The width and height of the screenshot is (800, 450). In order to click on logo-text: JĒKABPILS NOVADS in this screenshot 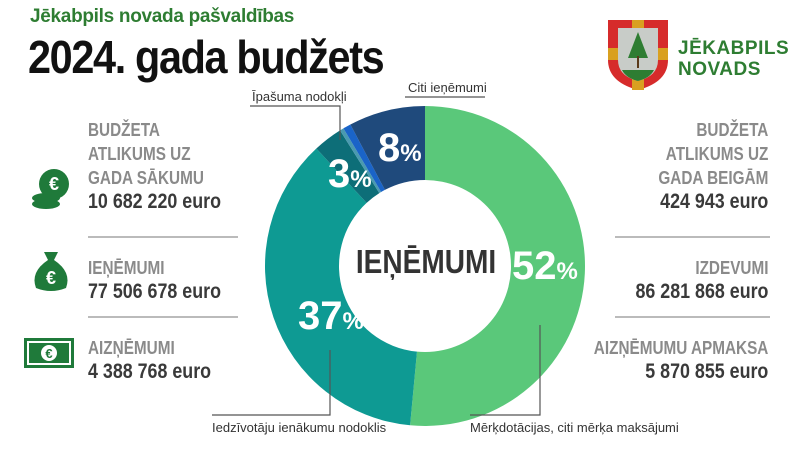, I will do `click(734, 59)`.